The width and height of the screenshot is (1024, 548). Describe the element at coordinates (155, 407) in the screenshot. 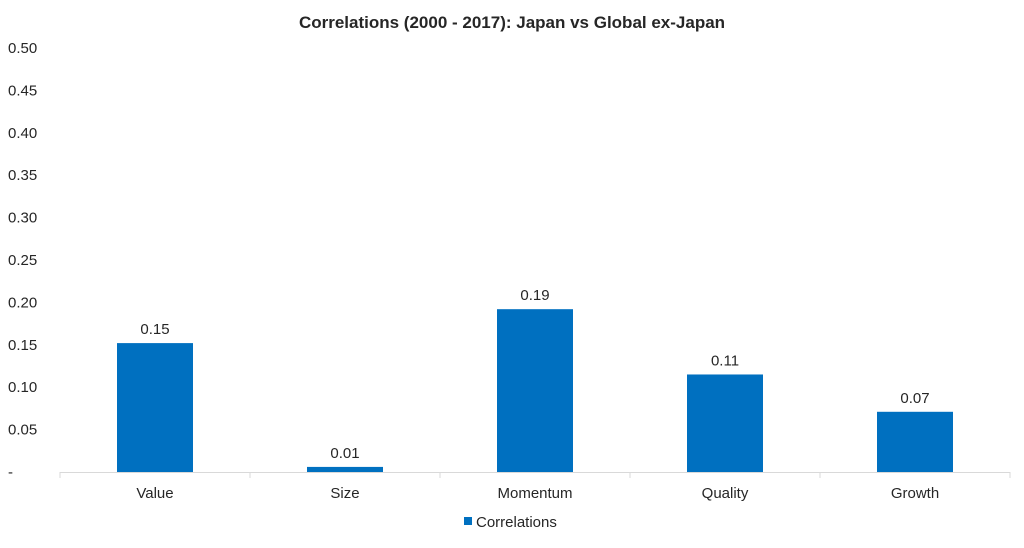

I see `bar-value` at that location.